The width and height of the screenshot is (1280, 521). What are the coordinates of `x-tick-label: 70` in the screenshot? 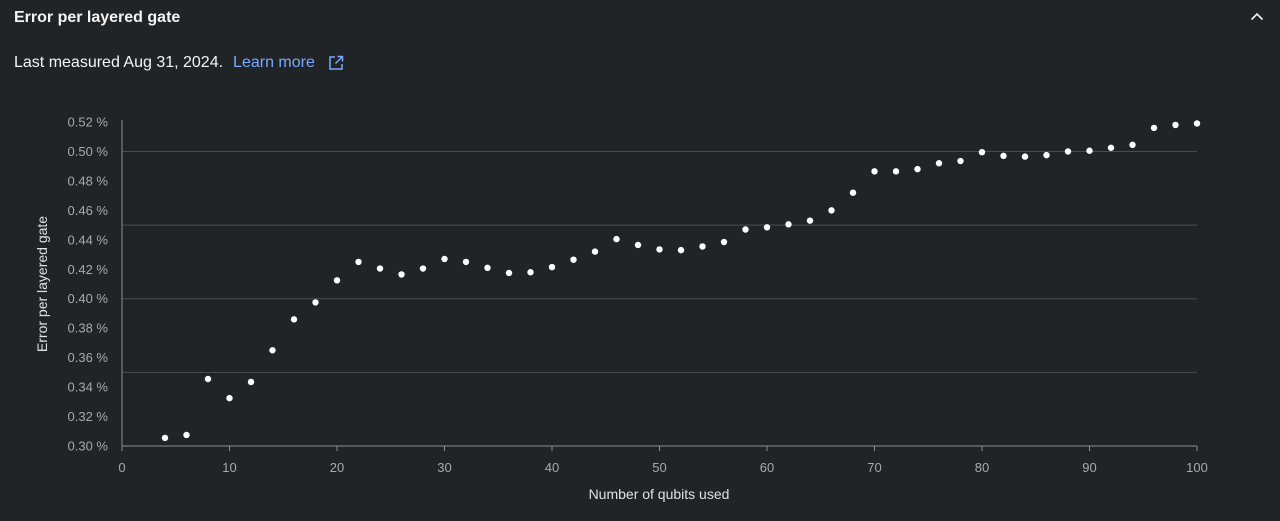 It's located at (874, 467).